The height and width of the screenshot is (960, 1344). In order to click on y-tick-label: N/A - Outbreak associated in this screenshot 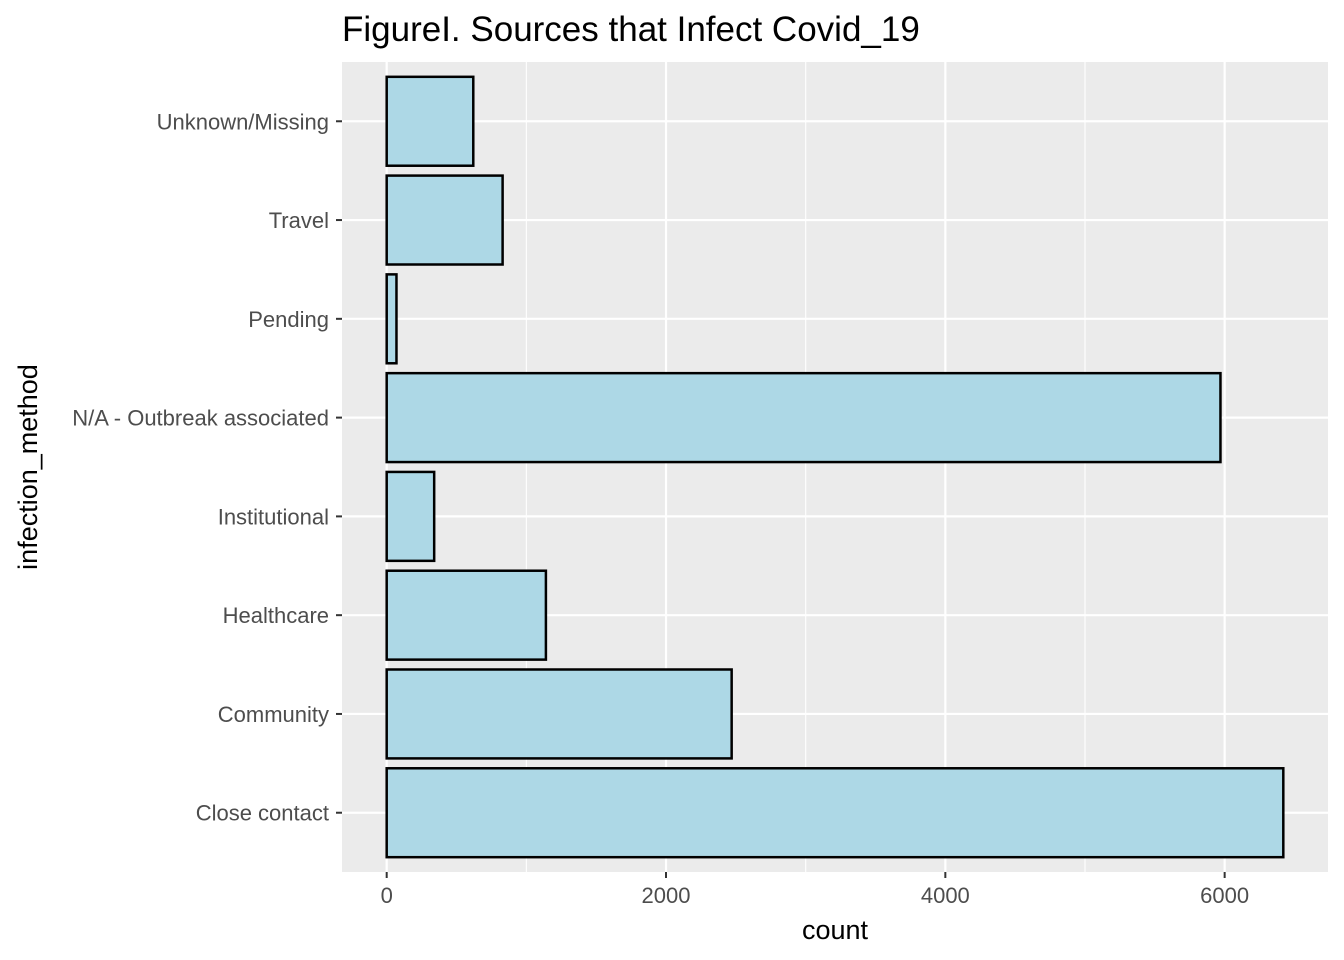, I will do `click(200, 418)`.